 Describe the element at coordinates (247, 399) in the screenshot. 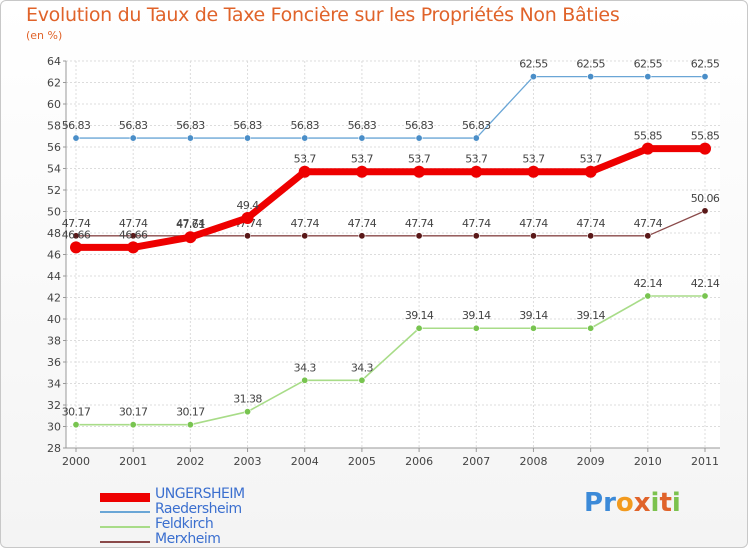

I see `data-label-feldkirch: 31.38` at that location.